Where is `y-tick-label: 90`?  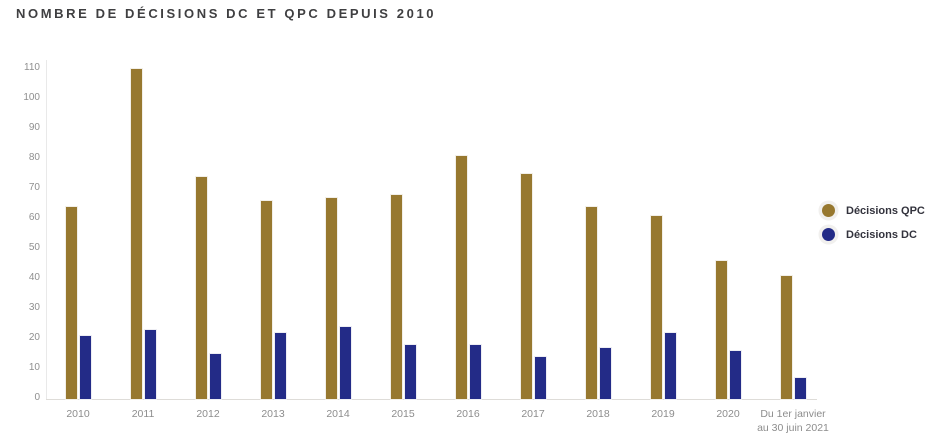 y-tick-label: 90 is located at coordinates (34, 127).